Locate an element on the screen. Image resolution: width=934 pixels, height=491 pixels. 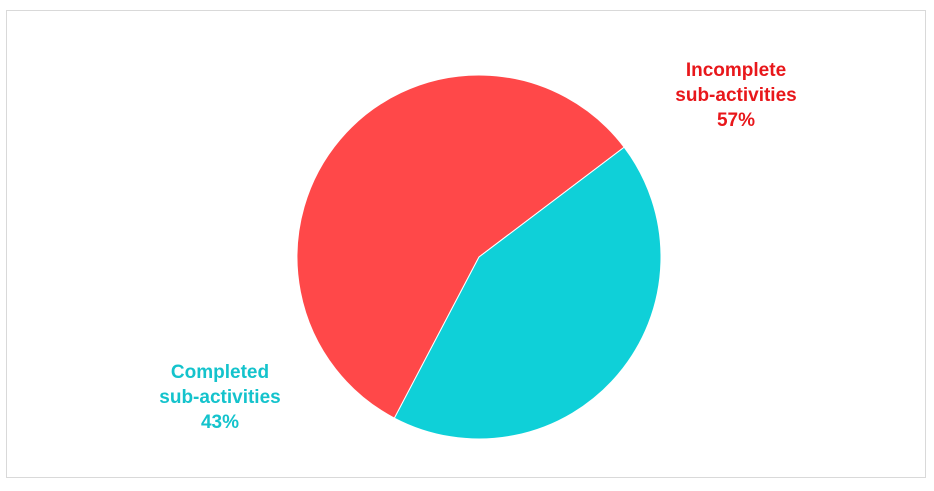
label-completed-sub-activities: Completed sub-activities 43% is located at coordinates (220, 397).